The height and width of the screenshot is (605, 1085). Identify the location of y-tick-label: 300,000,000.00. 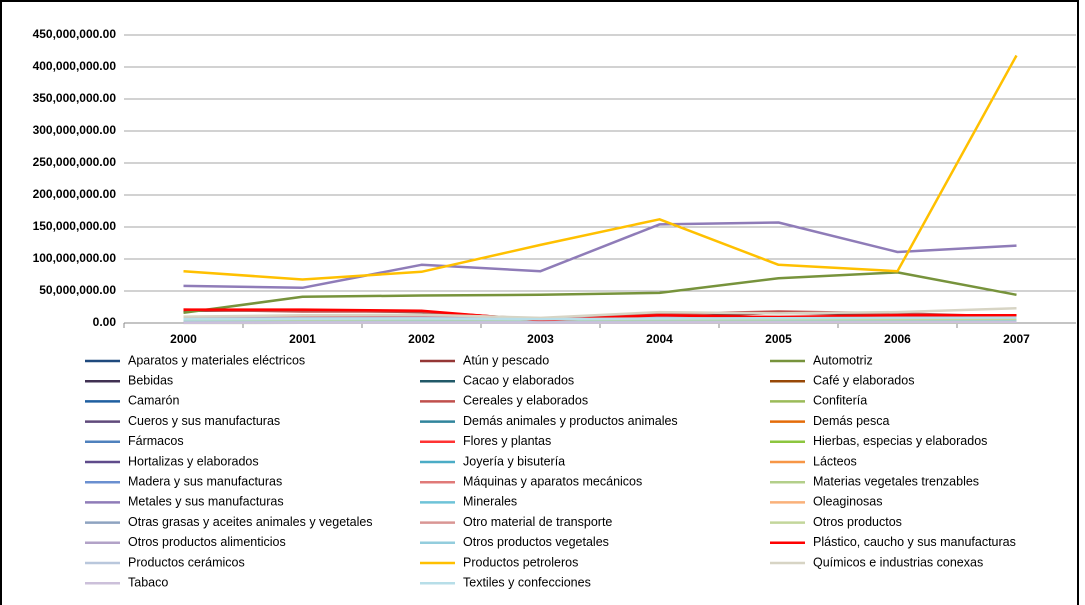
(75, 130).